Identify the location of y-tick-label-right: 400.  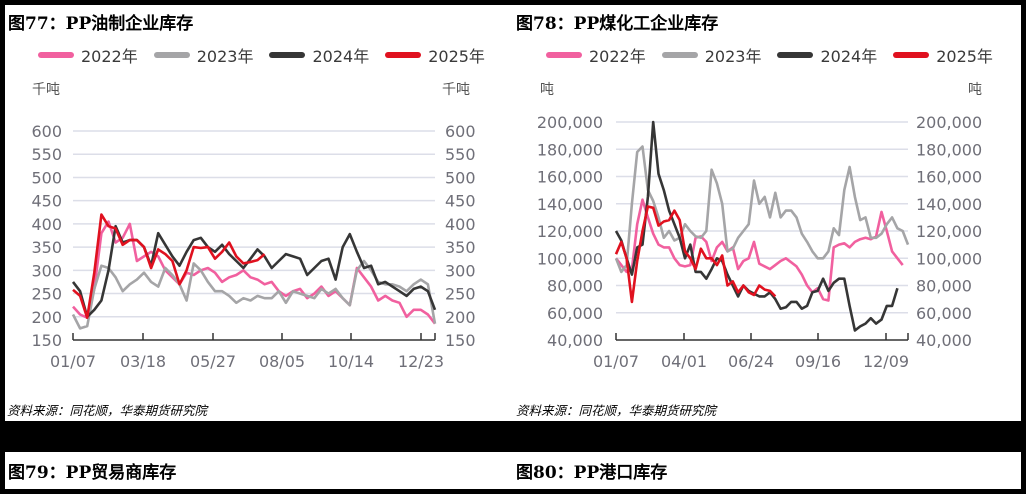
(460, 224).